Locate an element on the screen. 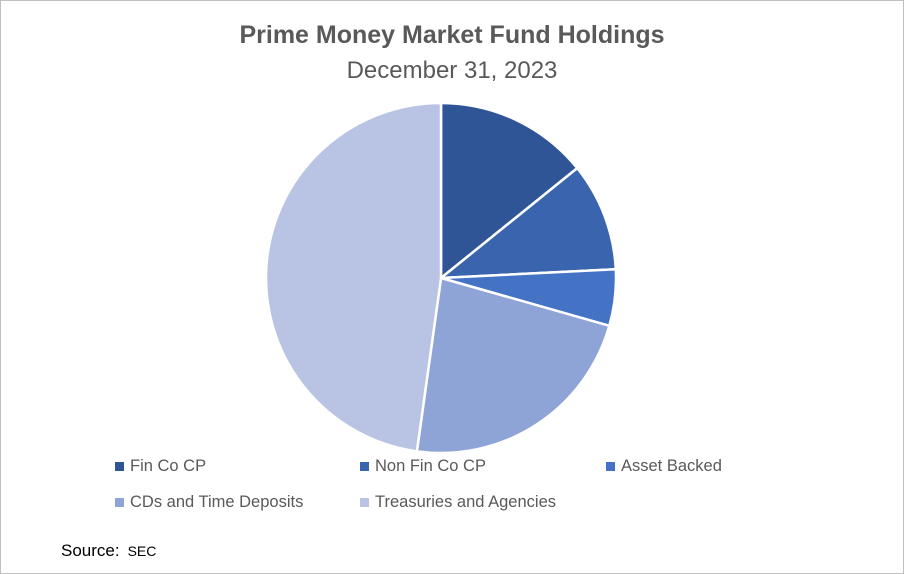  legend-item-cds-time-deposits: CDs and Time Deposits is located at coordinates (209, 502).